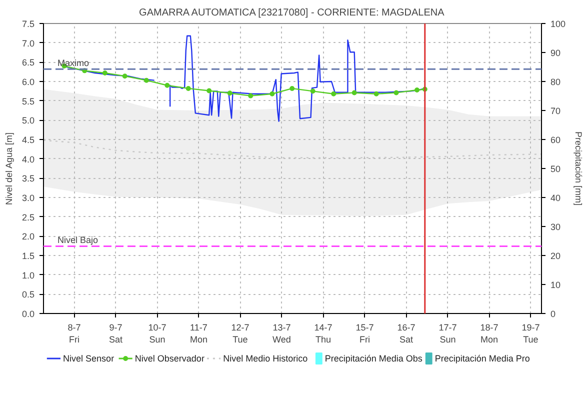 Image resolution: width=585 pixels, height=402 pixels. Describe the element at coordinates (553, 314) in the screenshot. I see `y2-tick-label: 0` at that location.